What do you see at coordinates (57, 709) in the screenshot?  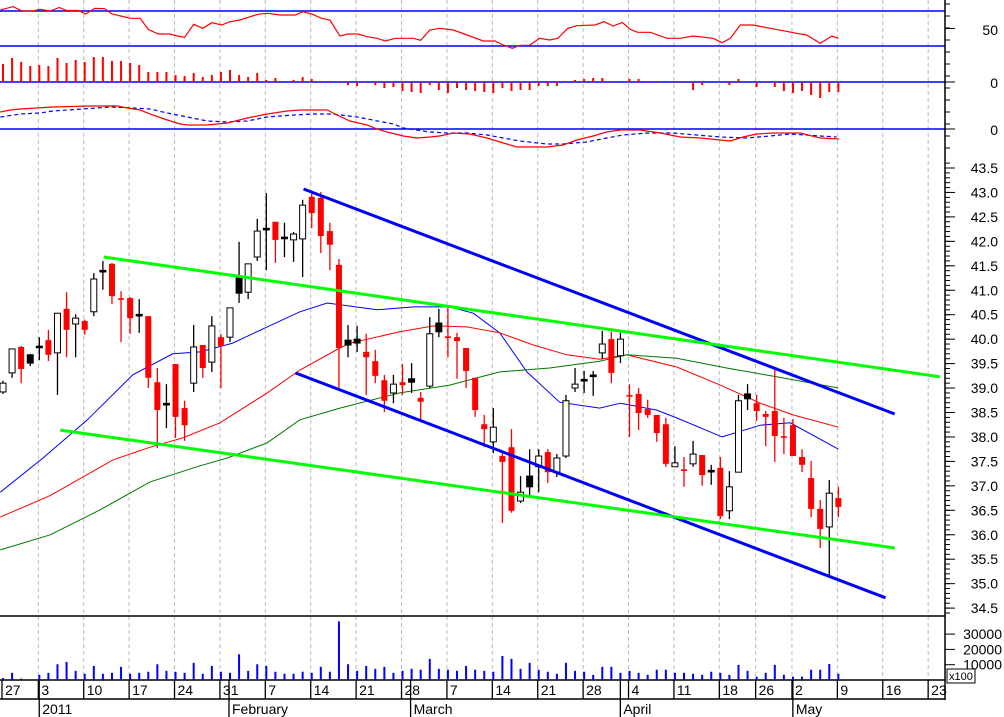 I see `month-label: 2011` at bounding box center [57, 709].